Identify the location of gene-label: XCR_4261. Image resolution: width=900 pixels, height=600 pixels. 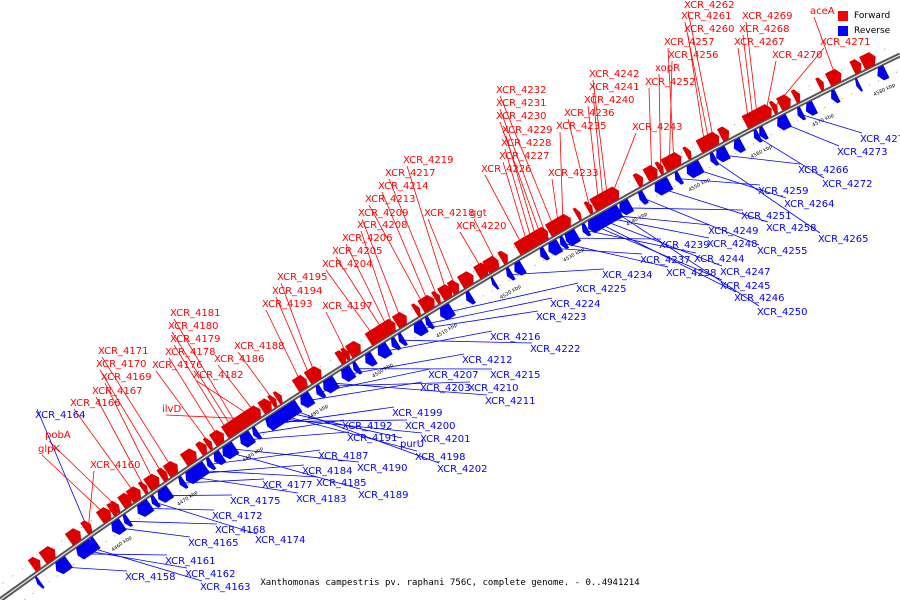
(706, 16).